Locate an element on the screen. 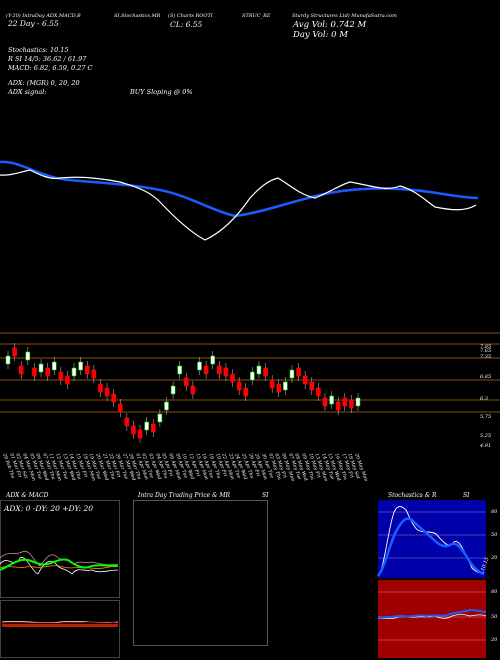  price-tick-1: 7.85 is located at coordinates (486, 347).